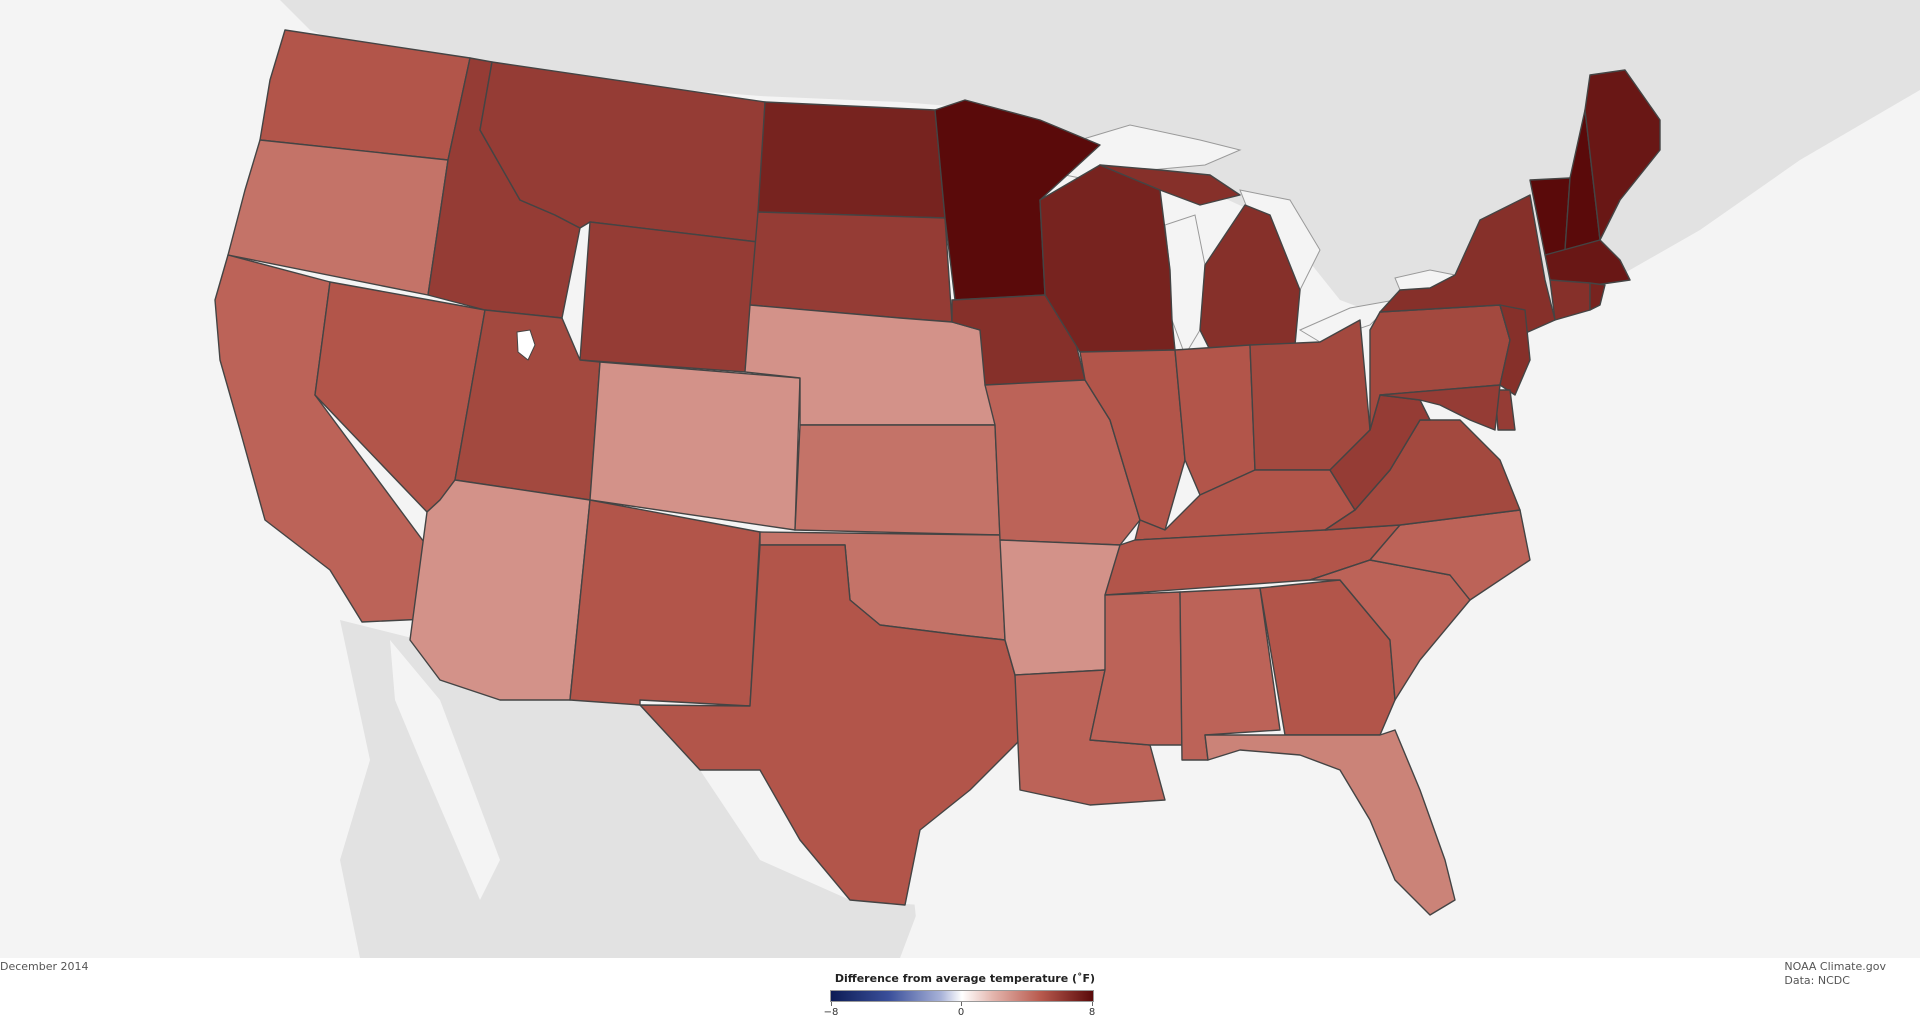 The height and width of the screenshot is (1030, 1920). What do you see at coordinates (1250, 277) in the screenshot?
I see `state-MI` at bounding box center [1250, 277].